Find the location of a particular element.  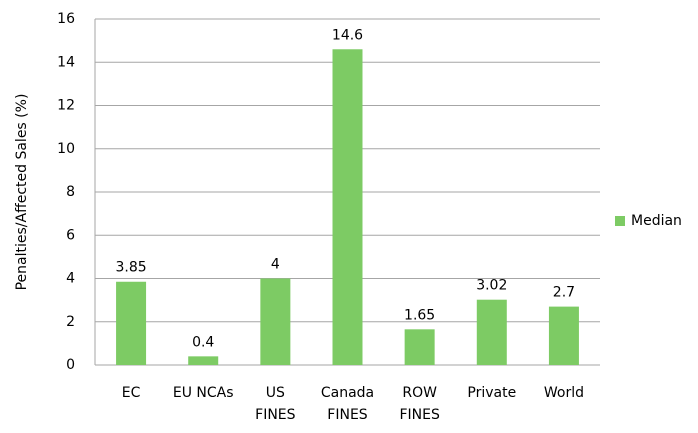

data-label: 4 is located at coordinates (275, 265).